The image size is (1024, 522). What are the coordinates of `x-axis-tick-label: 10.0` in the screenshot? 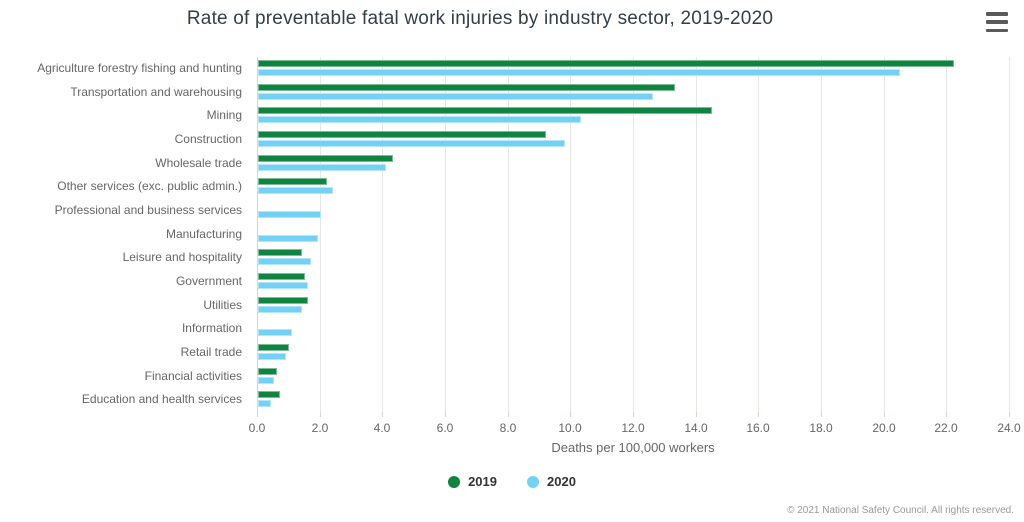 It's located at (570, 428).